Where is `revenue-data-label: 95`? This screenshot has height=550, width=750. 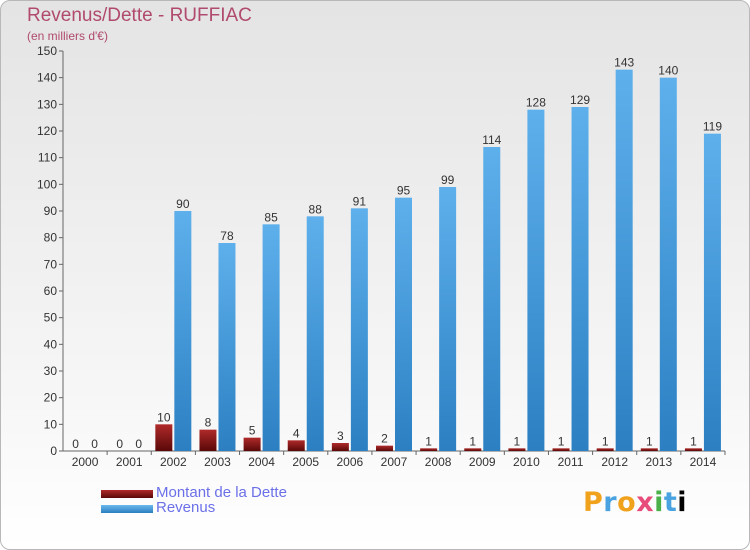 revenue-data-label: 95 is located at coordinates (404, 191).